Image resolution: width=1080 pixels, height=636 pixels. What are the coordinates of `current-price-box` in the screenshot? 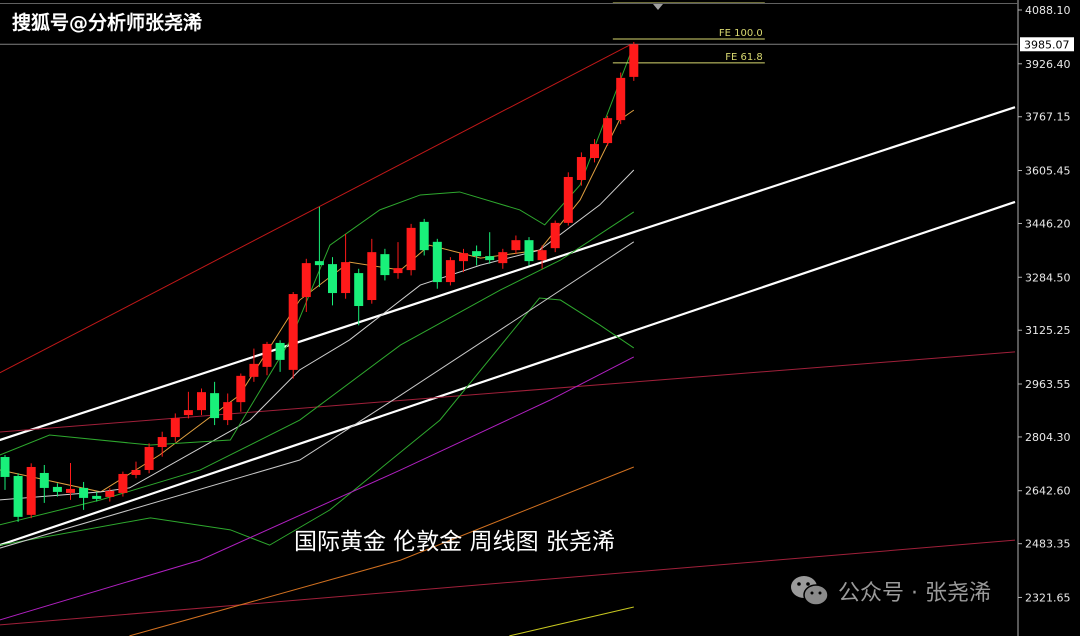 It's located at (1047, 44).